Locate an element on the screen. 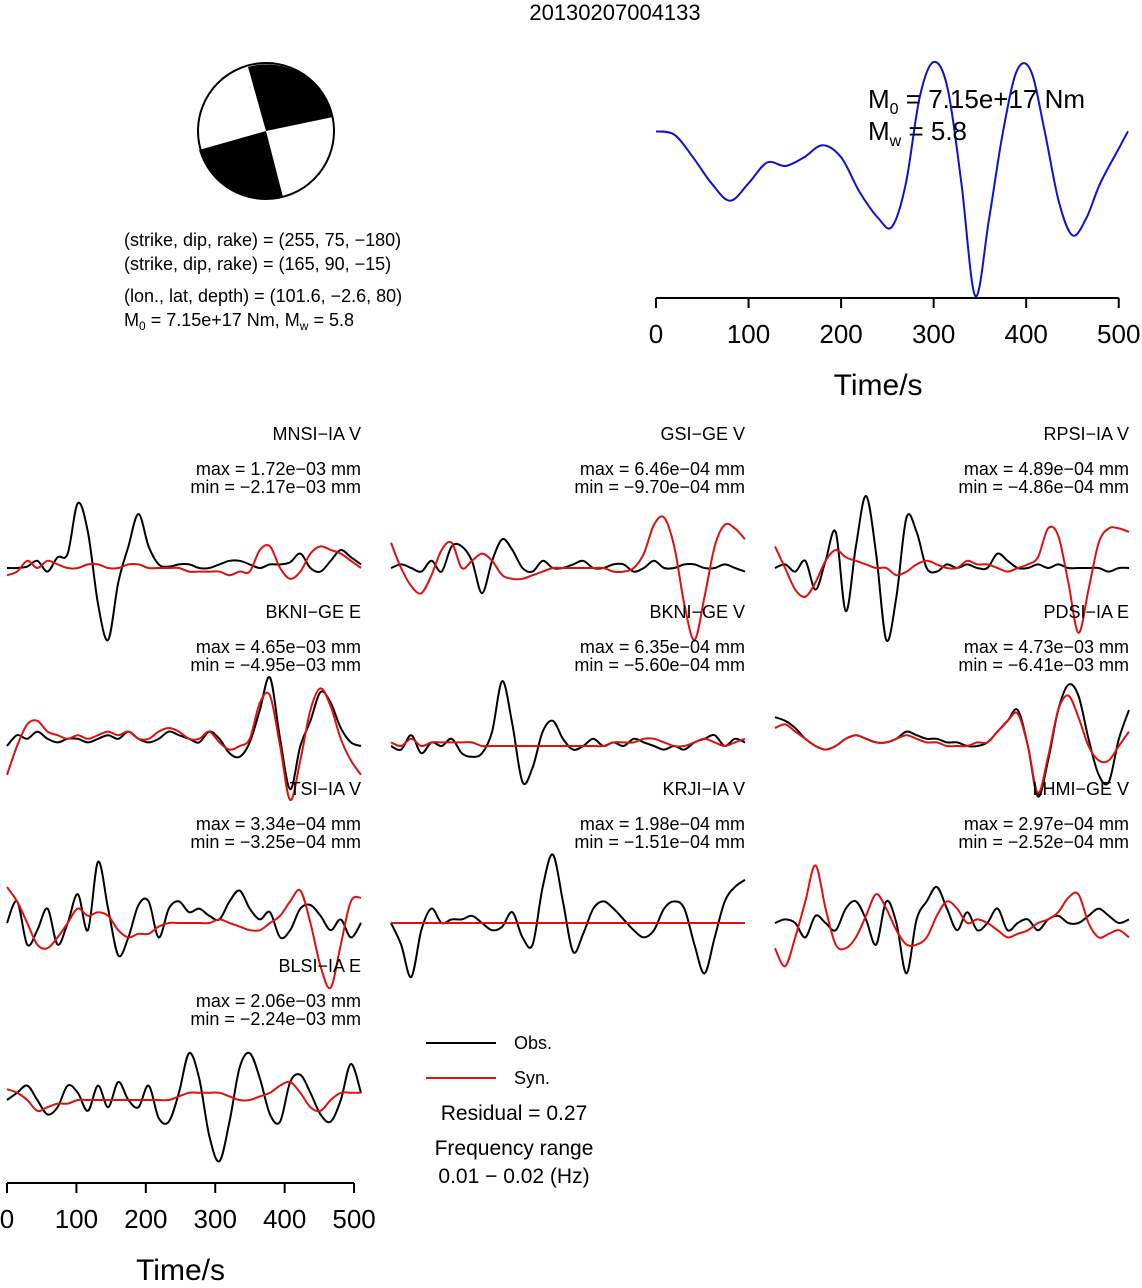  station-name: BLSI−IA E is located at coordinates (319, 966).